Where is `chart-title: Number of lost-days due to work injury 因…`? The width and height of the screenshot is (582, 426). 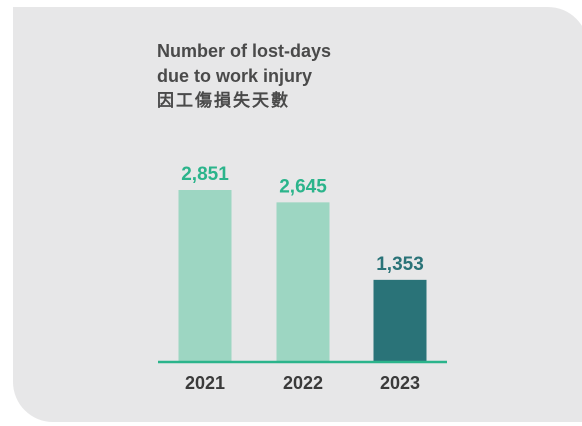 chart-title: Number of lost-days due to work injury 因… is located at coordinates (244, 76).